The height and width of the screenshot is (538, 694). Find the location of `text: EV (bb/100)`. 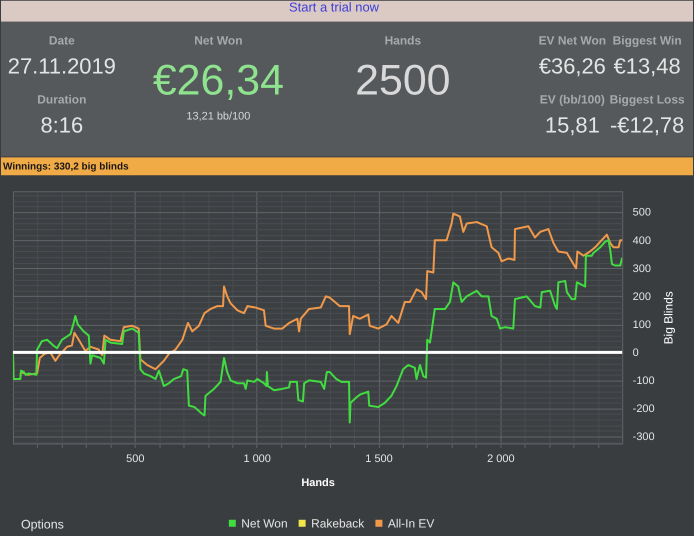

text: EV (bb/100) is located at coordinates (572, 99).